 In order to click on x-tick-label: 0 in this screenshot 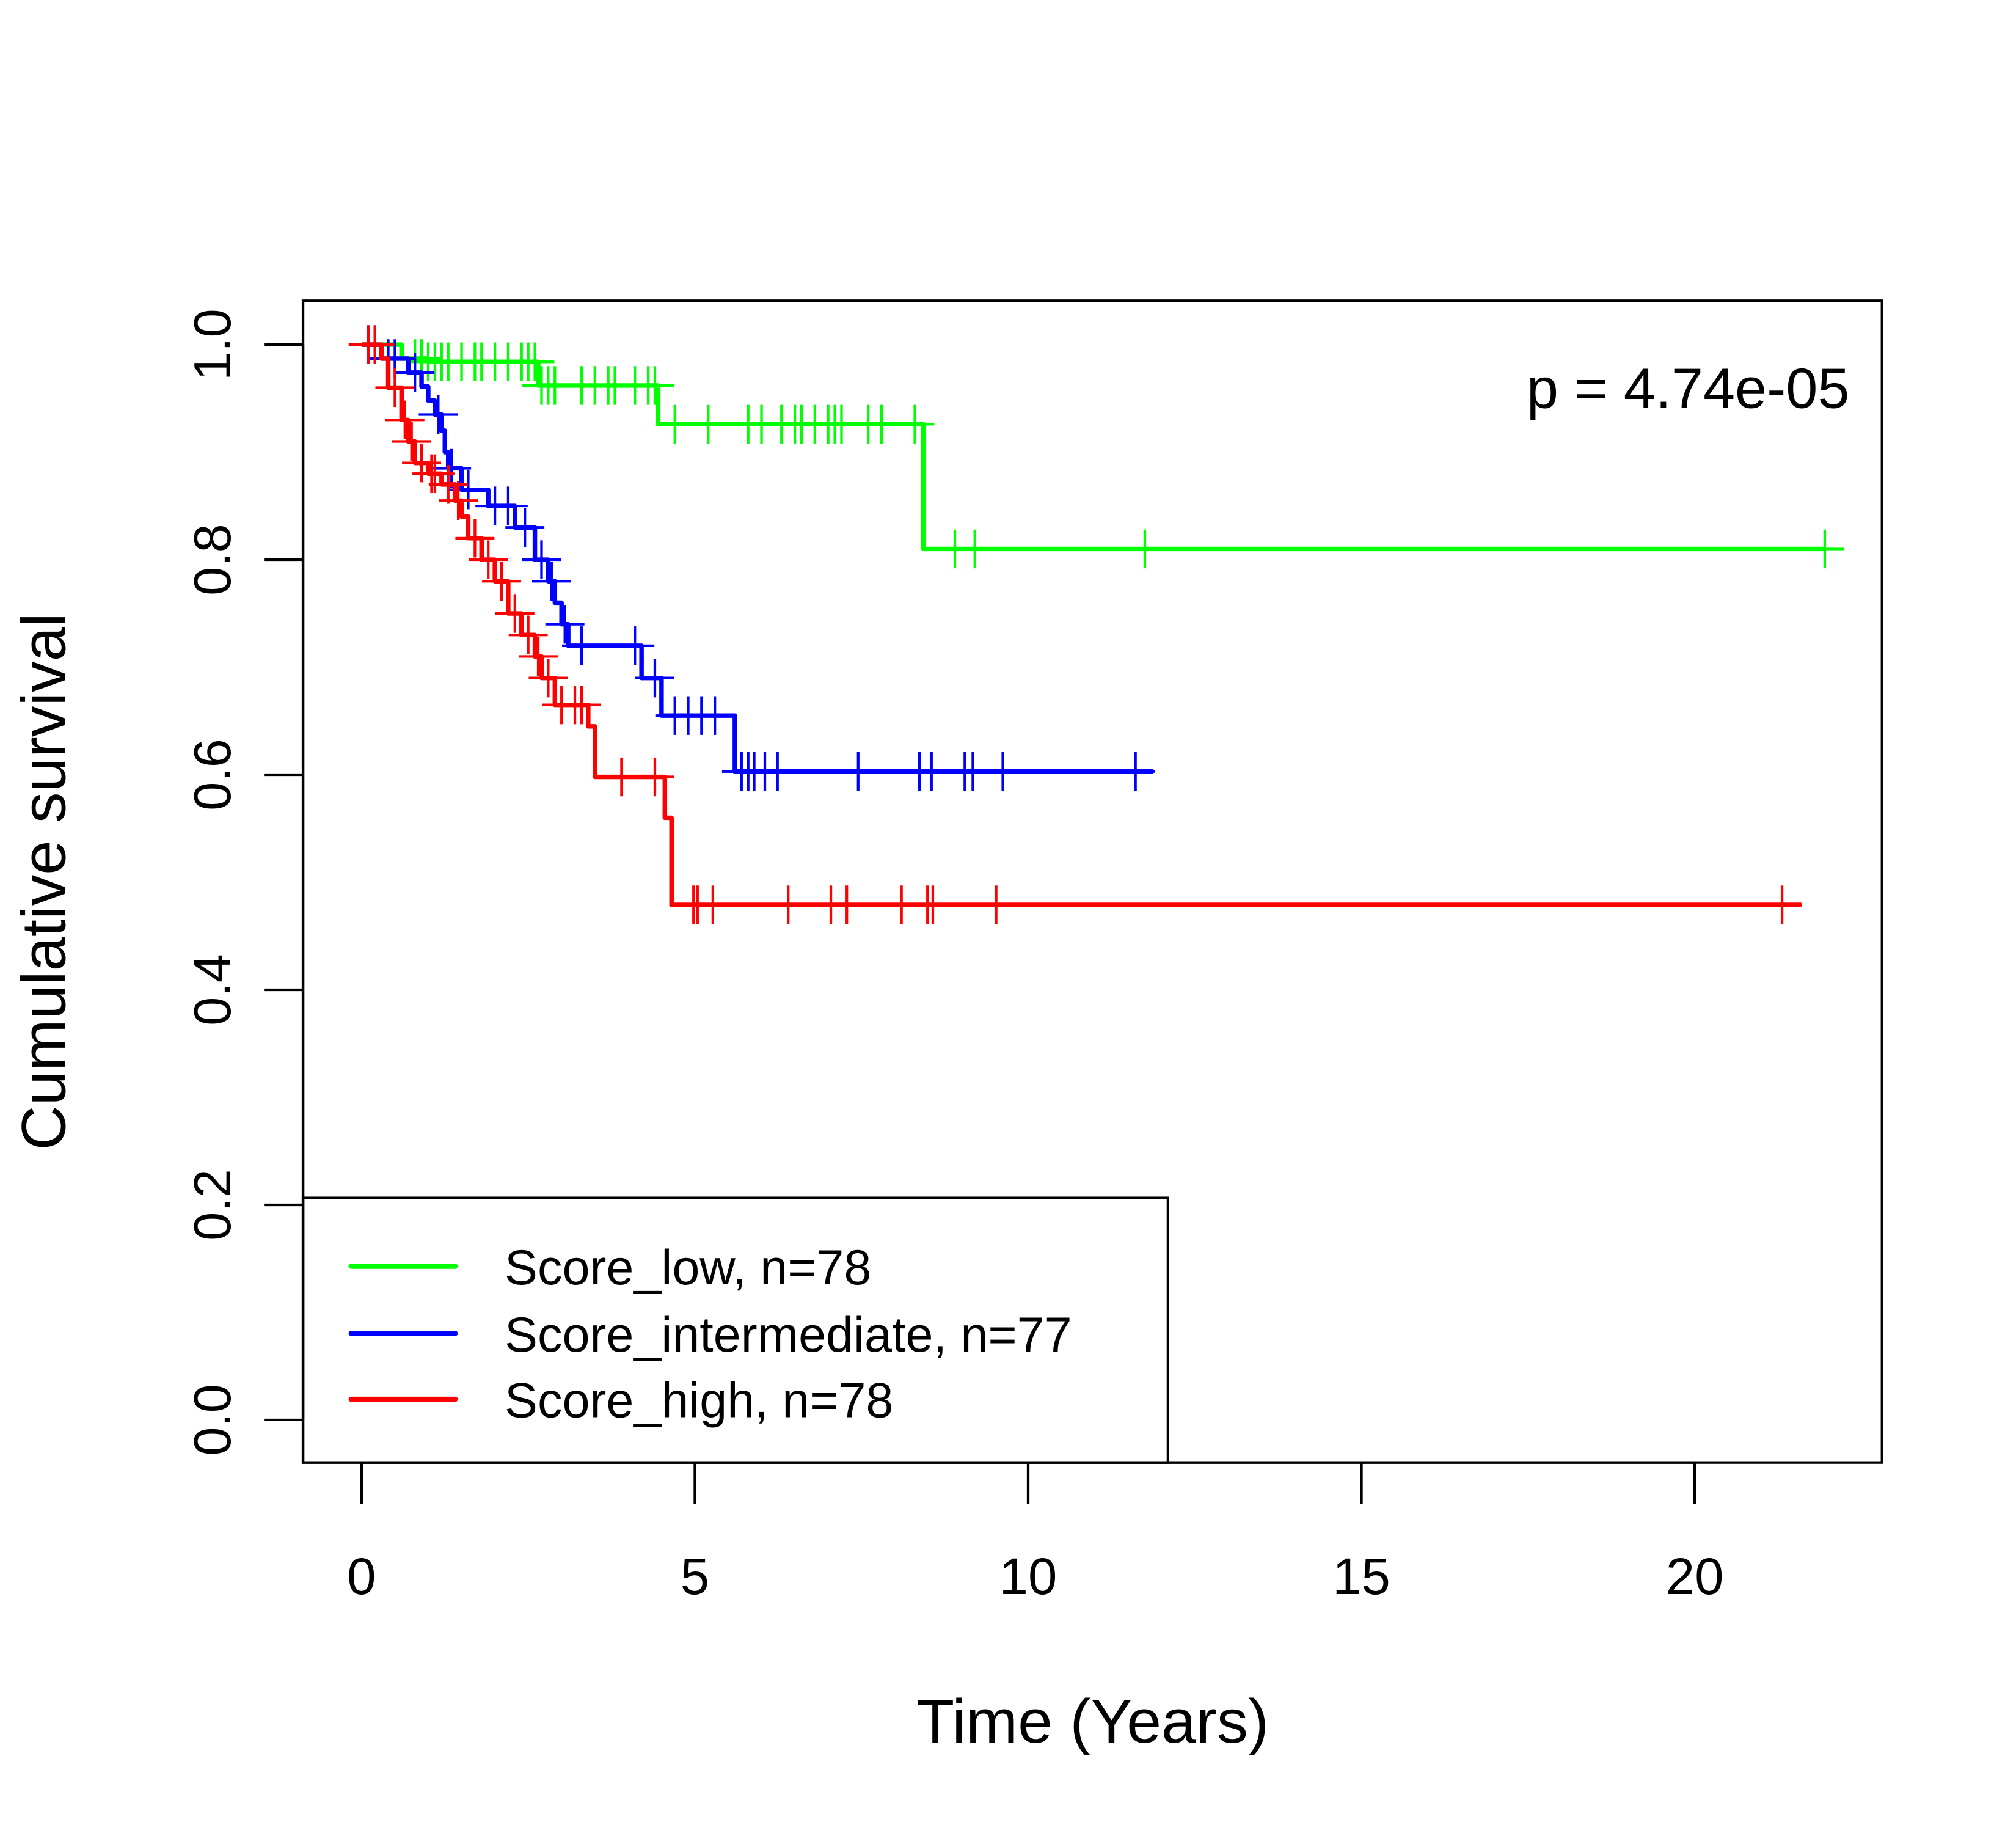, I will do `click(362, 1576)`.